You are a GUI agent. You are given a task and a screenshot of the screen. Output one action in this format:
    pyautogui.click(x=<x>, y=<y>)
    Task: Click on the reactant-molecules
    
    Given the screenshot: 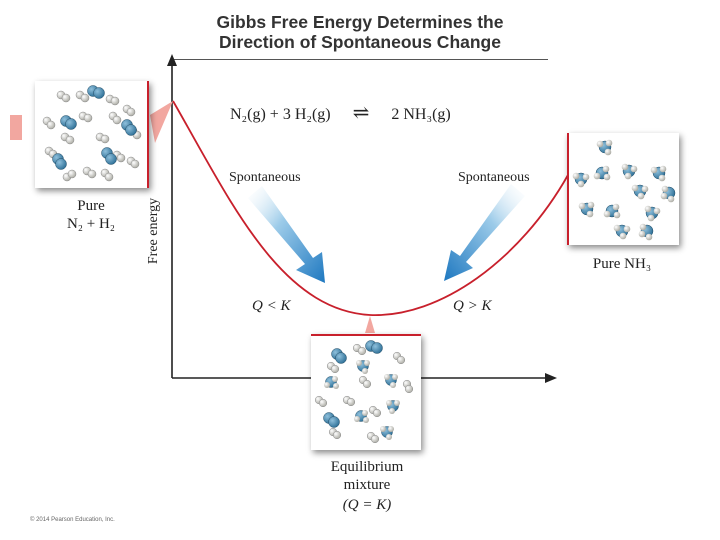 What is the action you would take?
    pyautogui.click(x=92, y=133)
    